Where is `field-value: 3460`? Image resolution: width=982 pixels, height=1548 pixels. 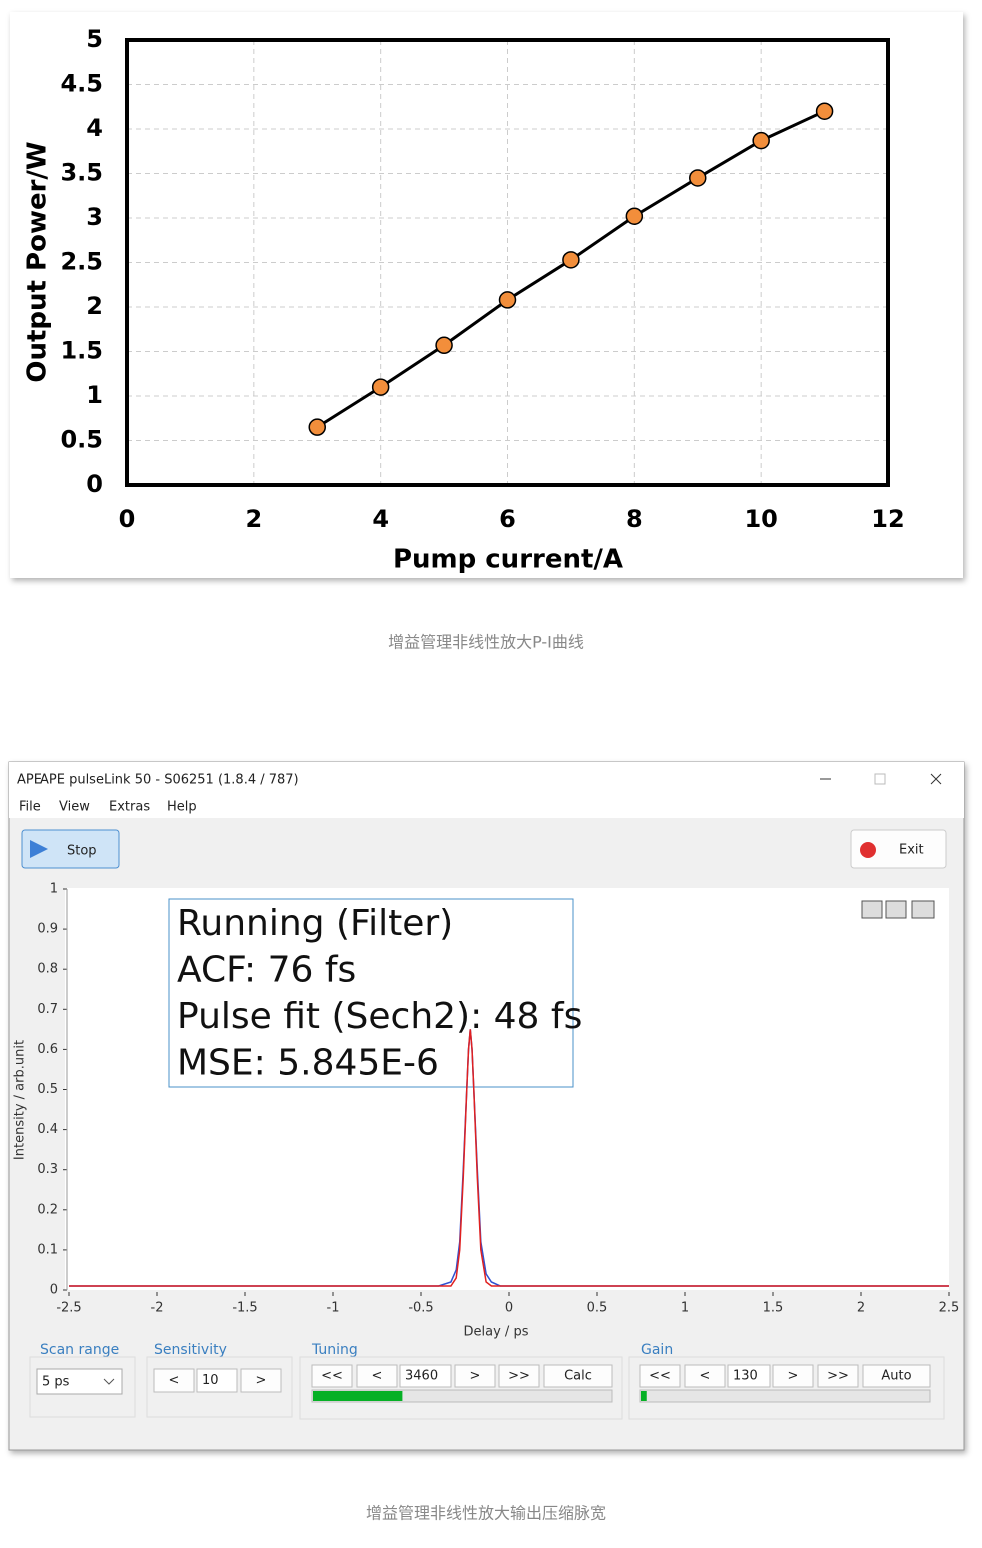 field-value: 3460 is located at coordinates (421, 1376).